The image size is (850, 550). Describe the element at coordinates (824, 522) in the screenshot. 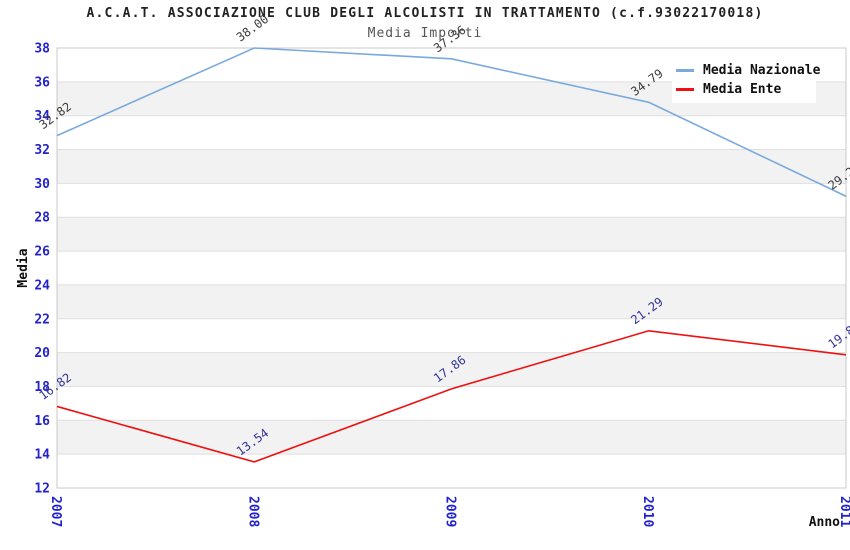

I see `x-axis-title: Anno` at that location.